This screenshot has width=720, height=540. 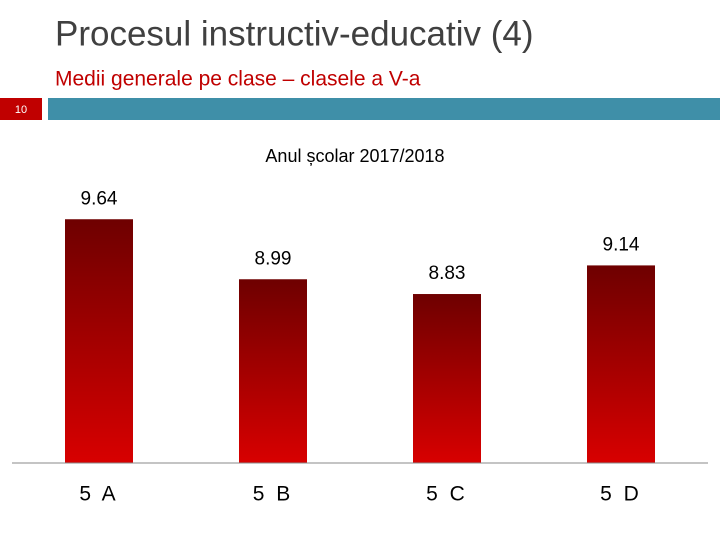 What do you see at coordinates (447, 273) in the screenshot?
I see `value-label: 8.83` at bounding box center [447, 273].